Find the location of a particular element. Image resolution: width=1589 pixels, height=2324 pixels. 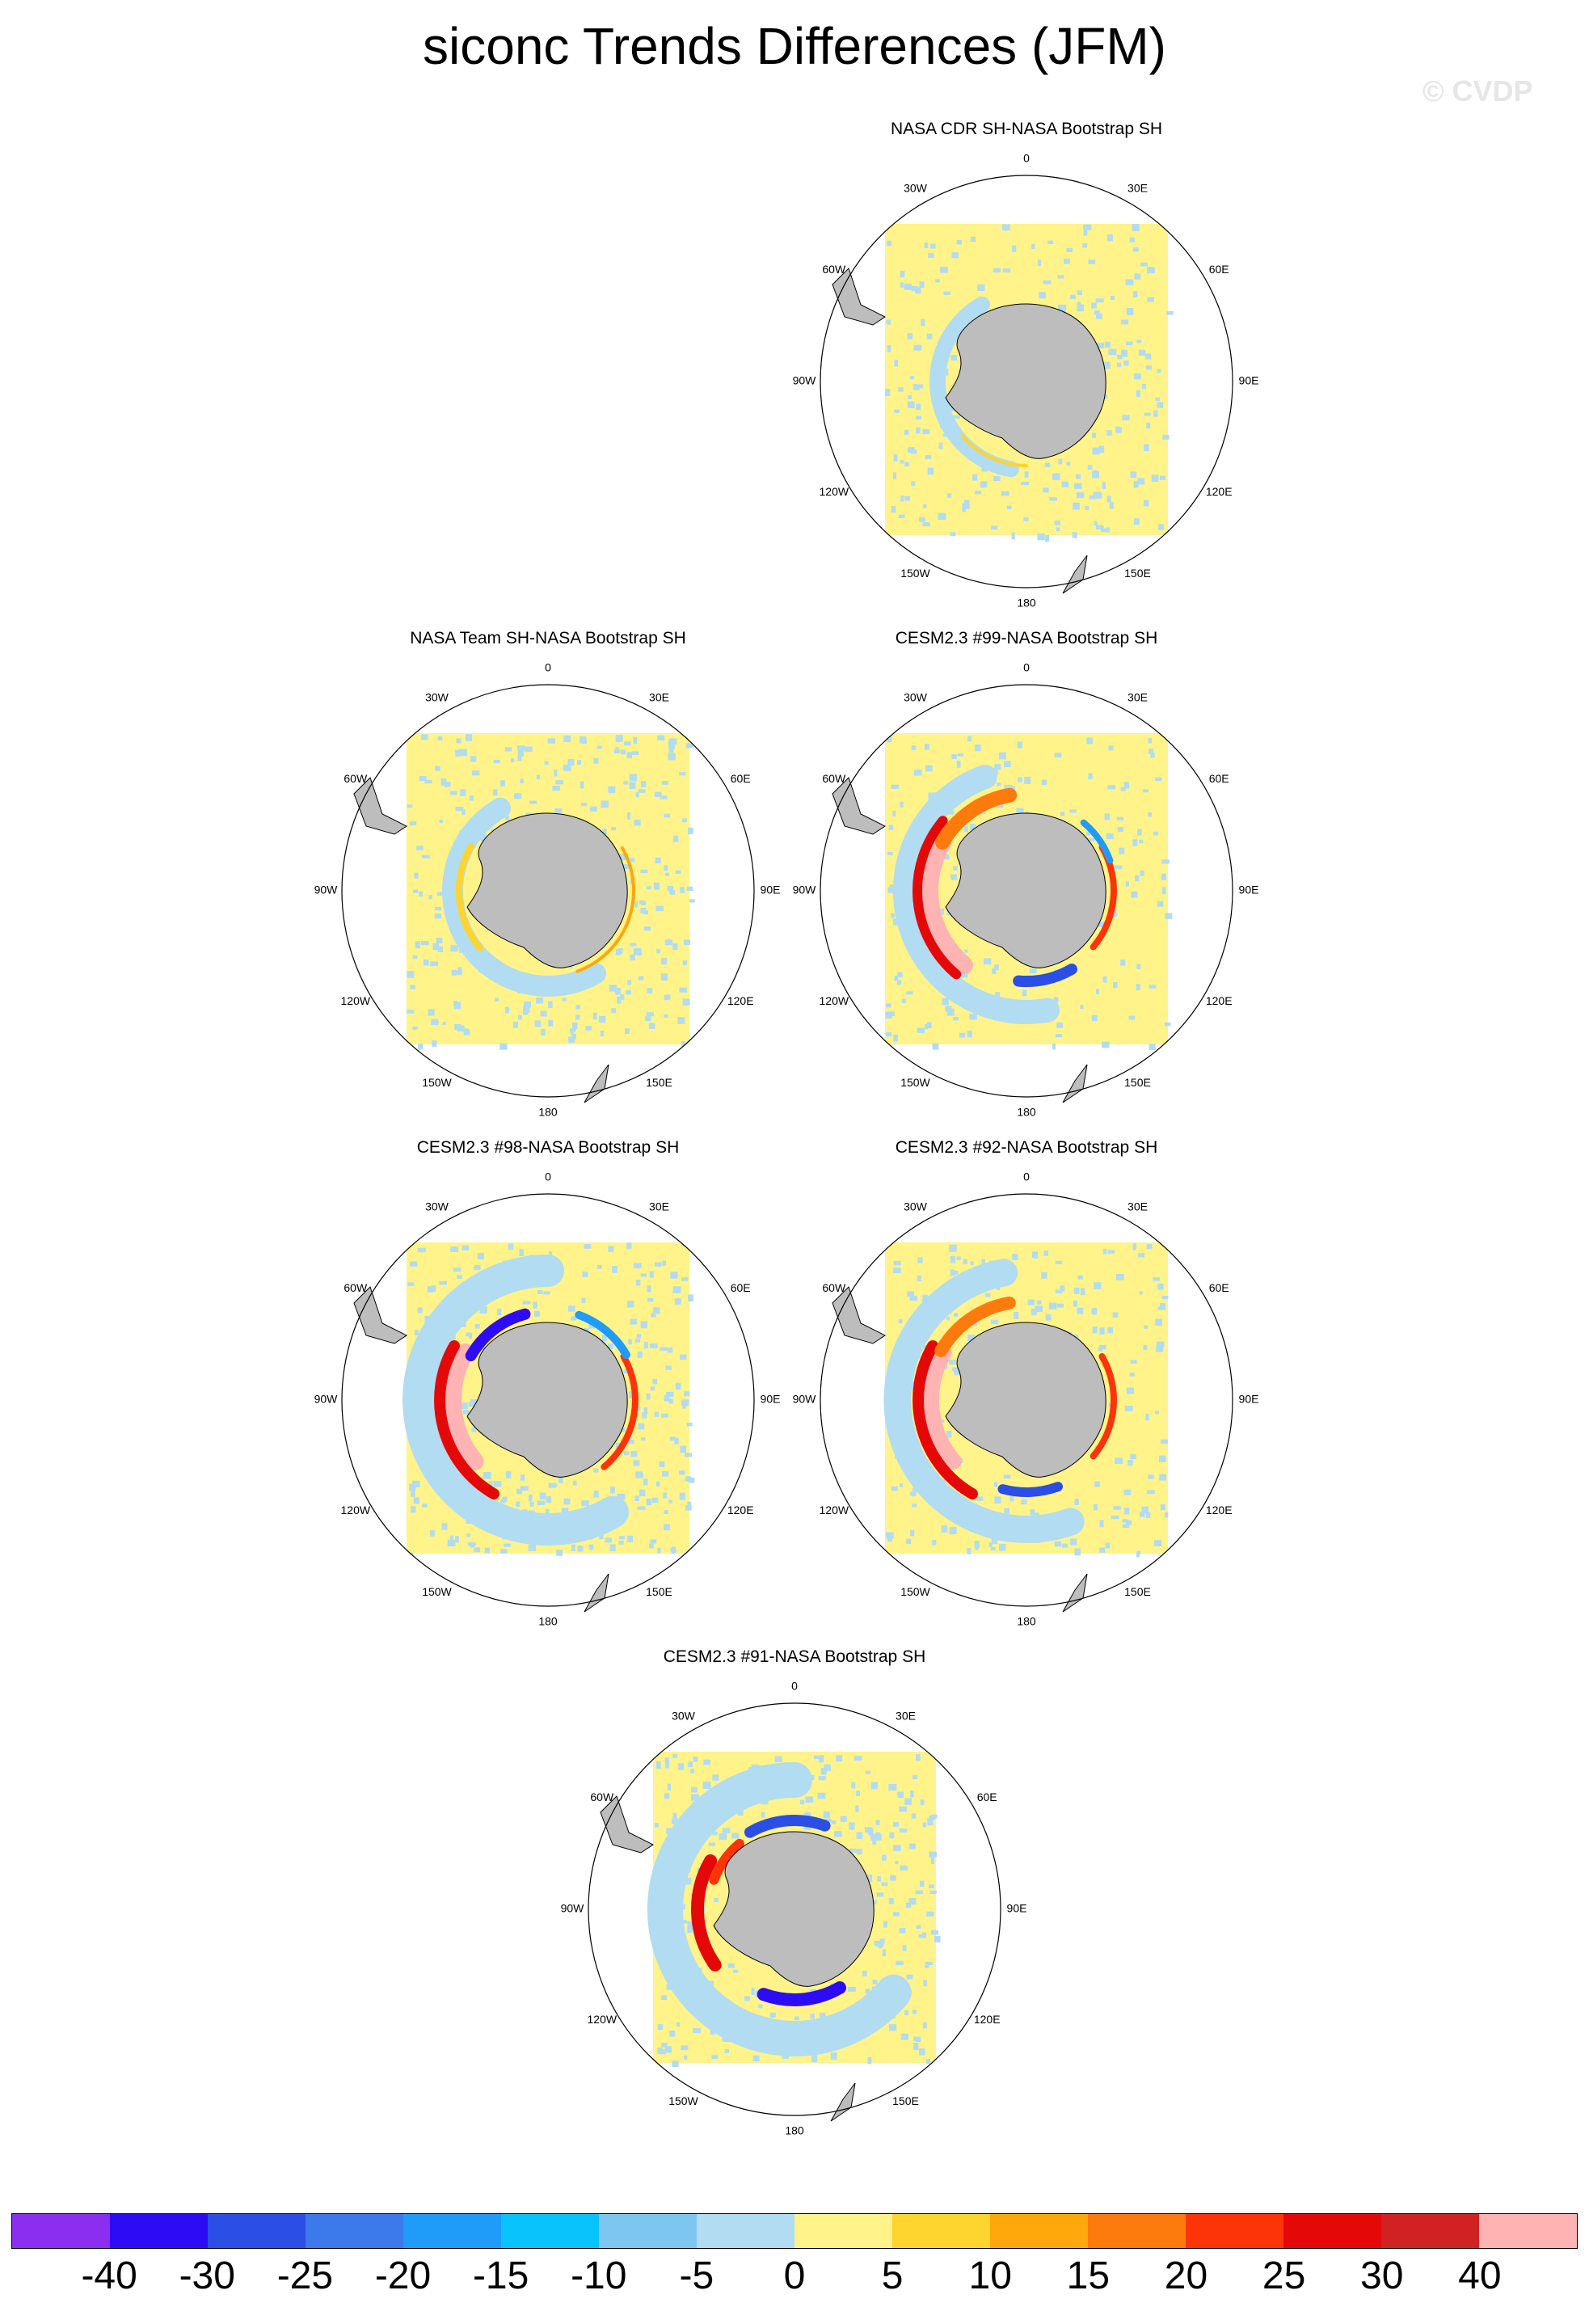

colorbar-tick-label: 20 is located at coordinates (1186, 2276).